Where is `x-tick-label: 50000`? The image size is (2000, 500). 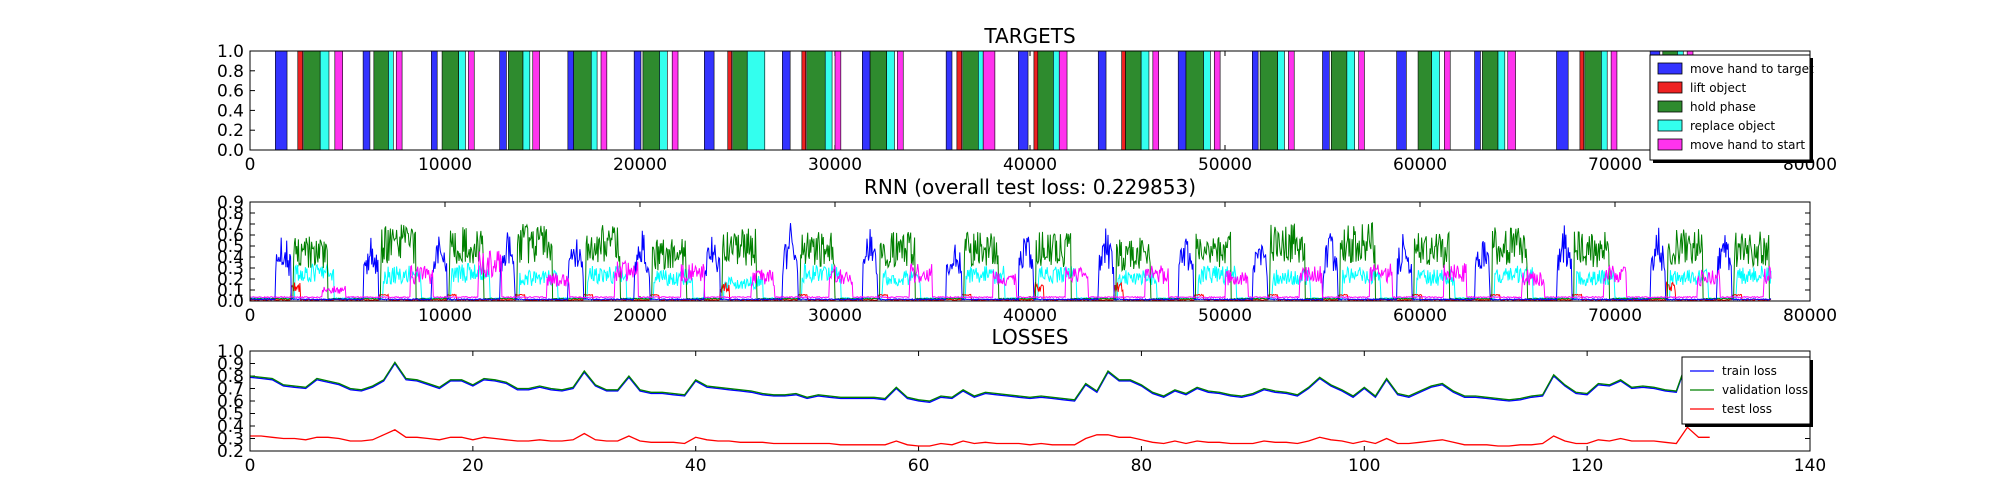
x-tick-label: 50000 is located at coordinates (1225, 316).